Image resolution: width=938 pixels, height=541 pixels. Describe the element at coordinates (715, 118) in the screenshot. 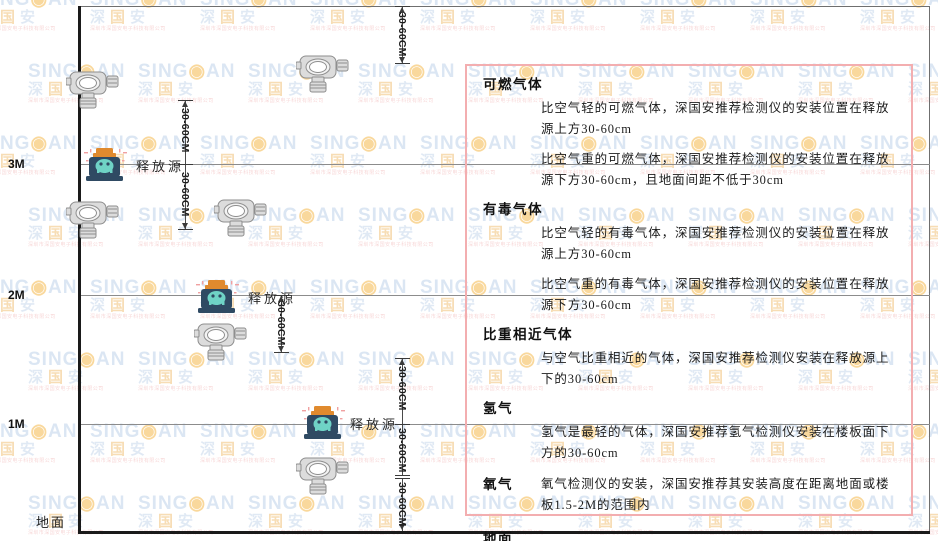

I see `panel-paragraph: 比空气轻的可燃气体，深国安推荐检测仪的安装位置在释放源上方30-60cm` at that location.